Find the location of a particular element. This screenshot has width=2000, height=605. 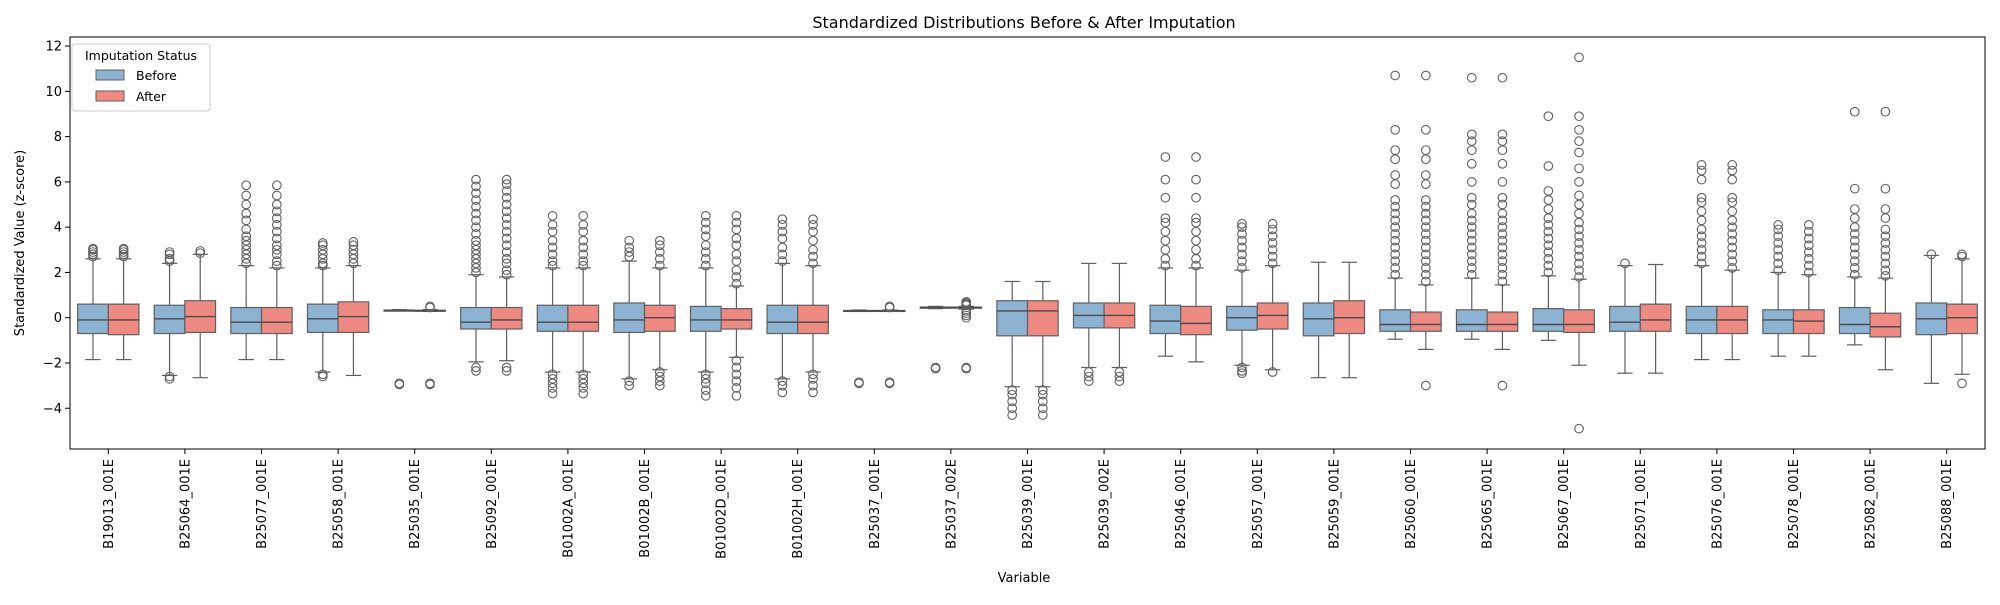

x-tick-label: B25092_001E is located at coordinates (492, 504).